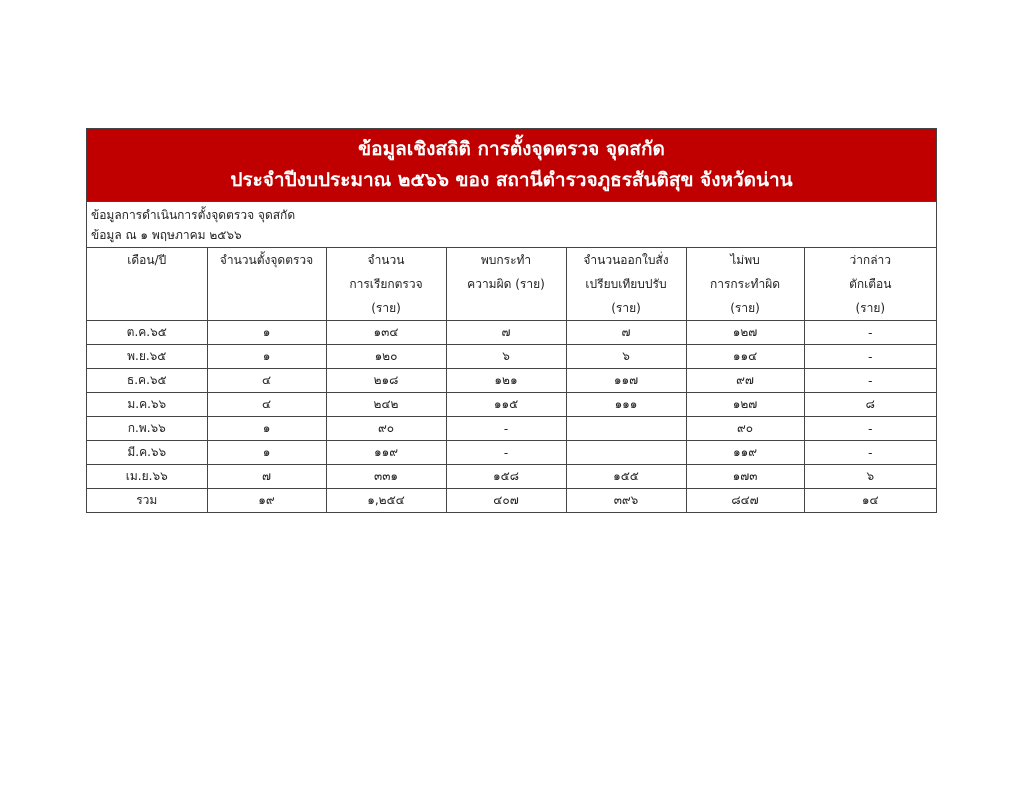  What do you see at coordinates (506, 404) in the screenshot?
I see `value-cell: ๑๑๕` at bounding box center [506, 404].